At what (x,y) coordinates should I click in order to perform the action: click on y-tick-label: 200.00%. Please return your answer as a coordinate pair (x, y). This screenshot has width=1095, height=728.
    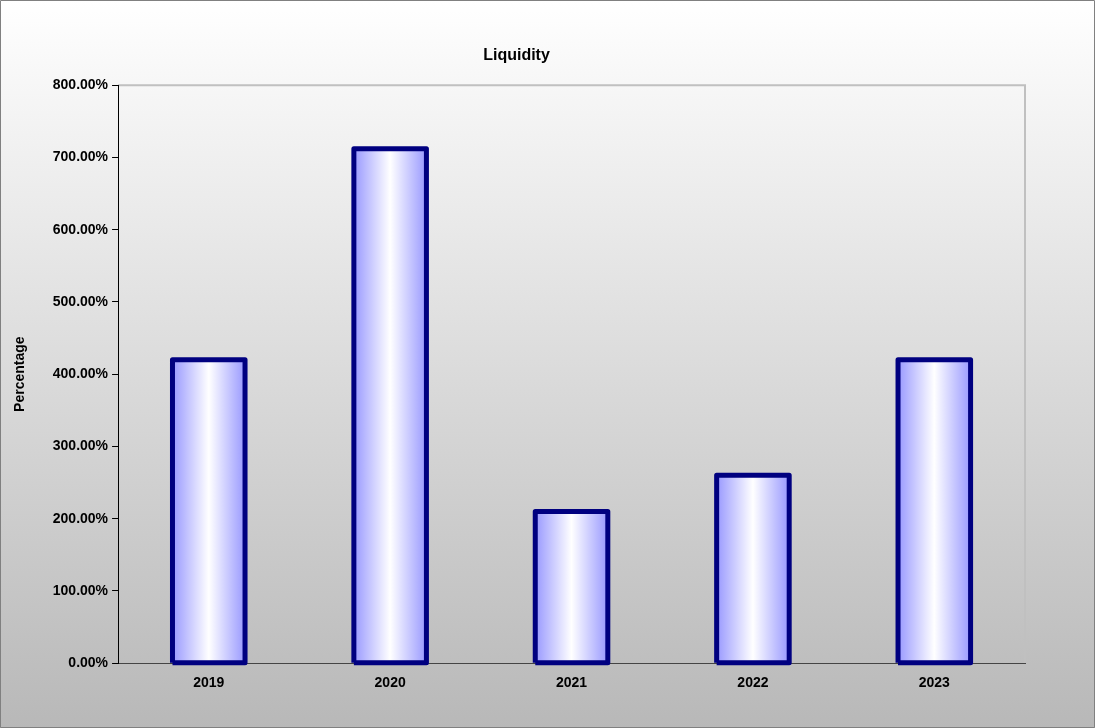
    Looking at the image, I should click on (80, 517).